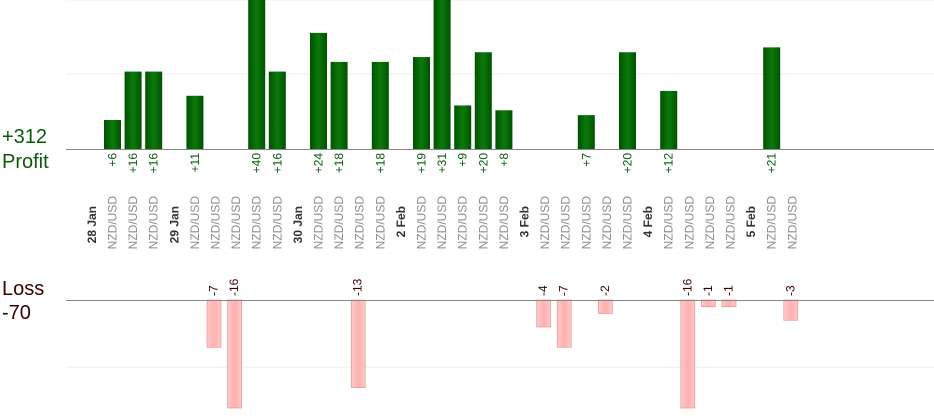 This screenshot has height=420, width=934. Describe the element at coordinates (543, 290) in the screenshot. I see `loss-value-label: -4` at that location.